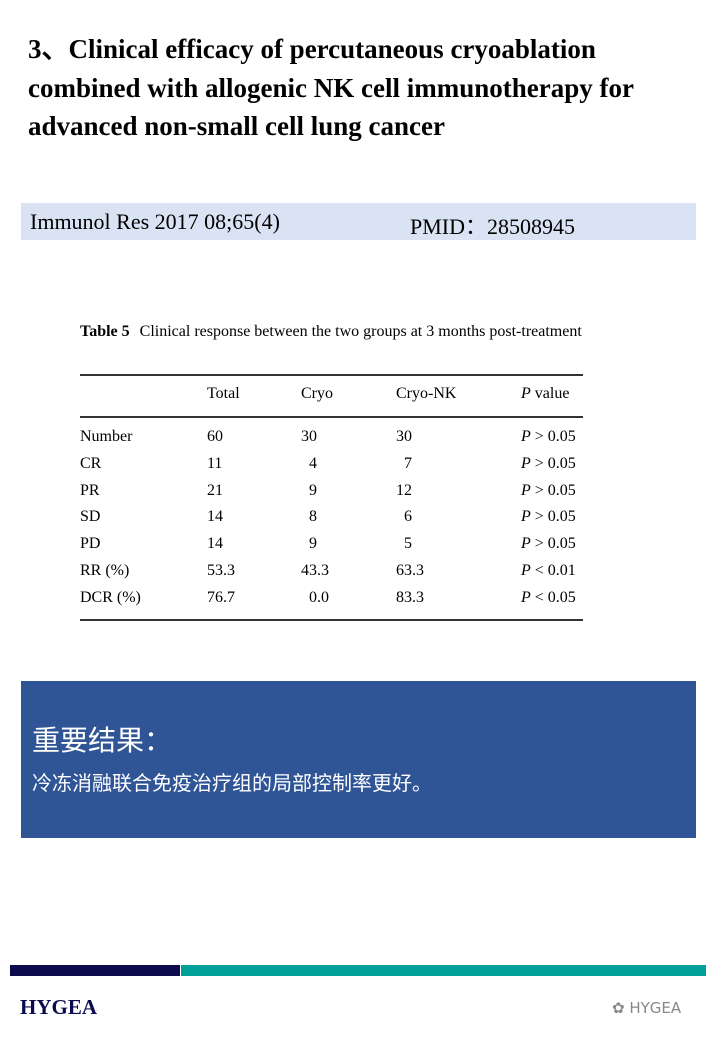  Describe the element at coordinates (426, 393) in the screenshot. I see `column-header: Cryo-NK` at that location.